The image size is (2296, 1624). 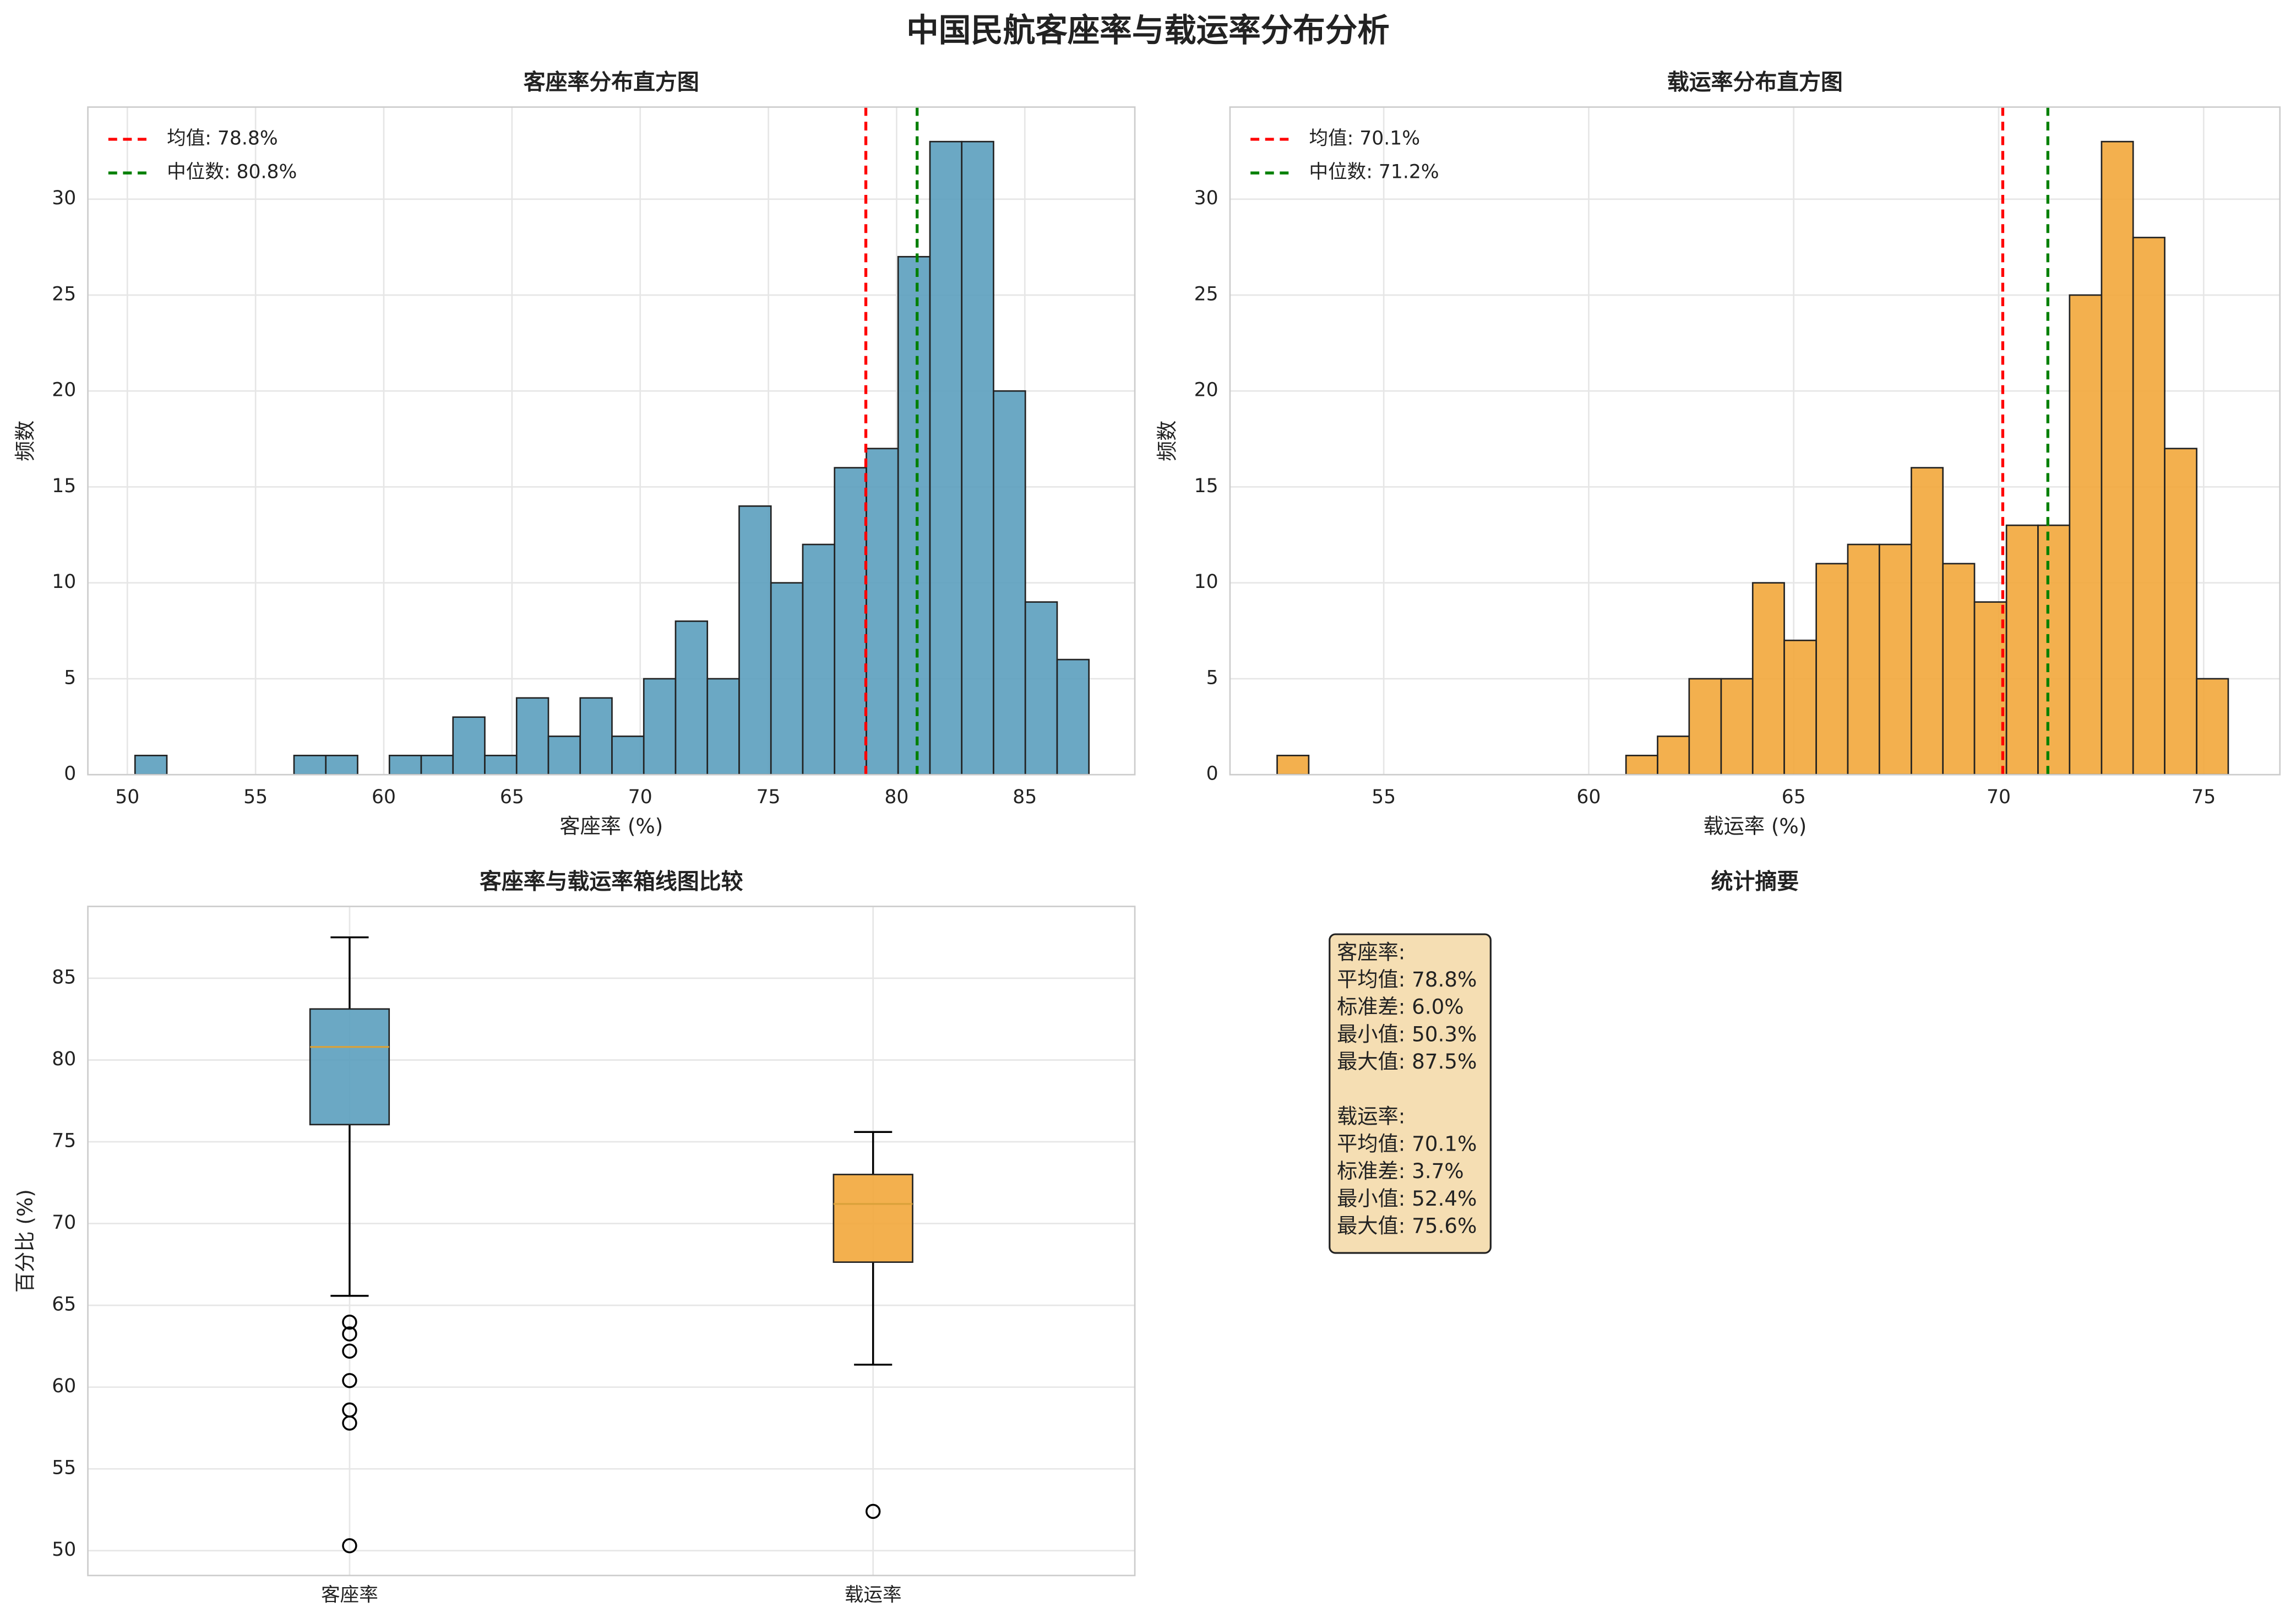 I want to click on y-tick-label: 60, so click(x=64, y=1386).